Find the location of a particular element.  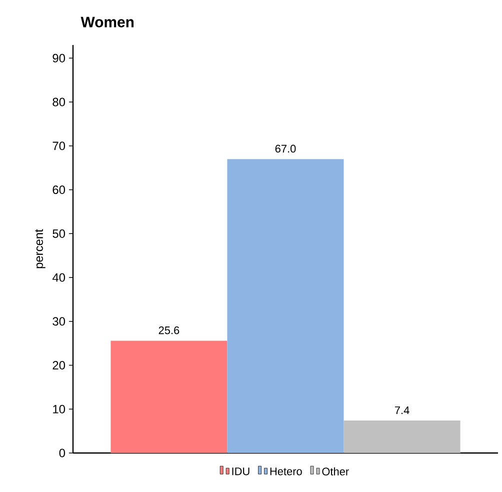

data-label: 67.0 is located at coordinates (285, 148).